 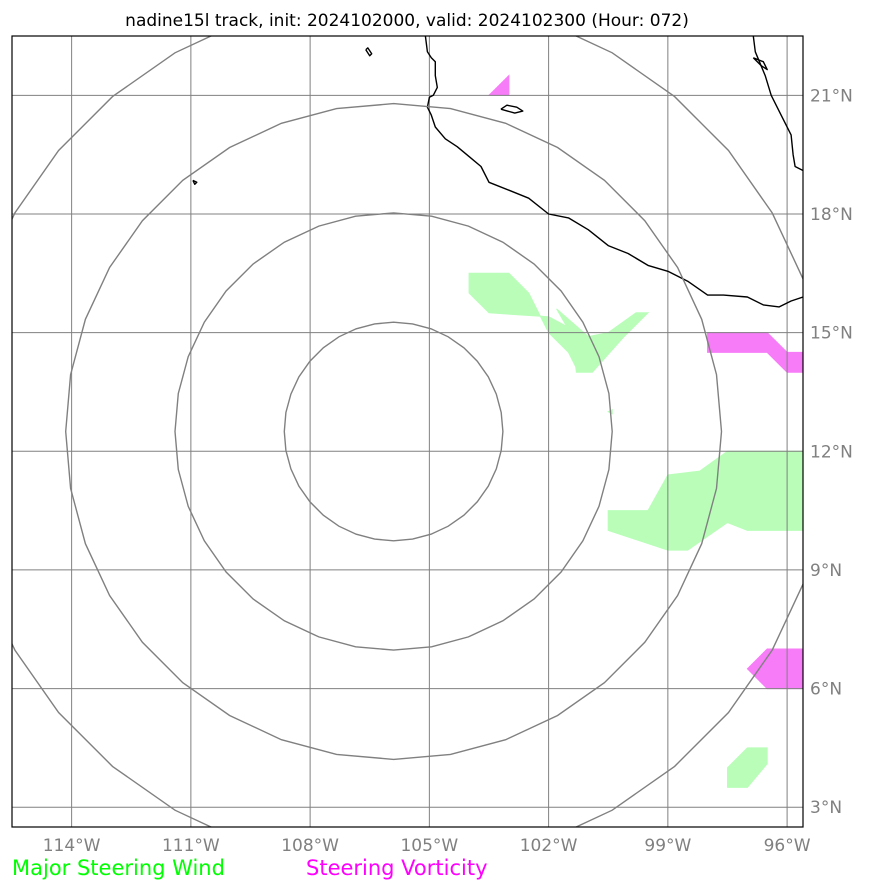 I want to click on longitude-tick-label: 99°W, so click(x=667, y=846).